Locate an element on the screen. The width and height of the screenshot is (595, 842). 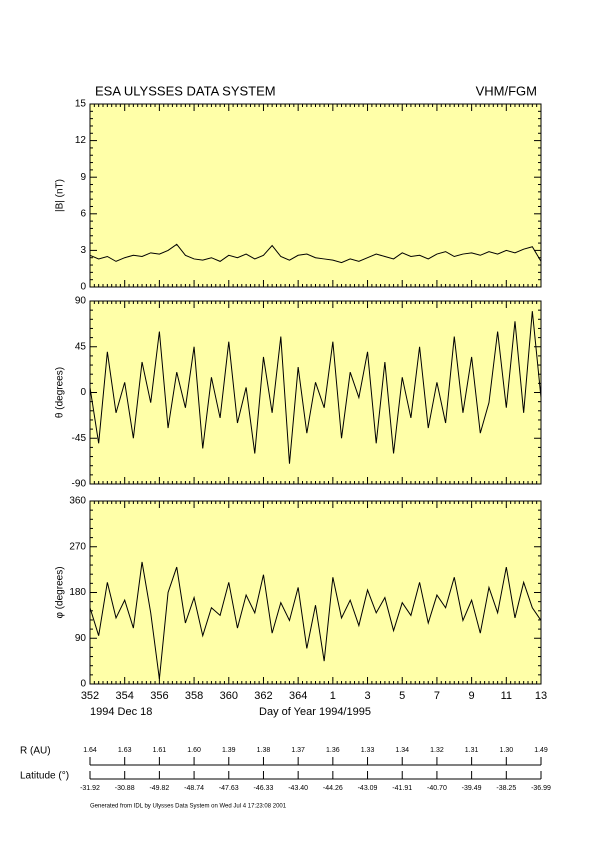
lat-value: -40.70 is located at coordinates (437, 788).